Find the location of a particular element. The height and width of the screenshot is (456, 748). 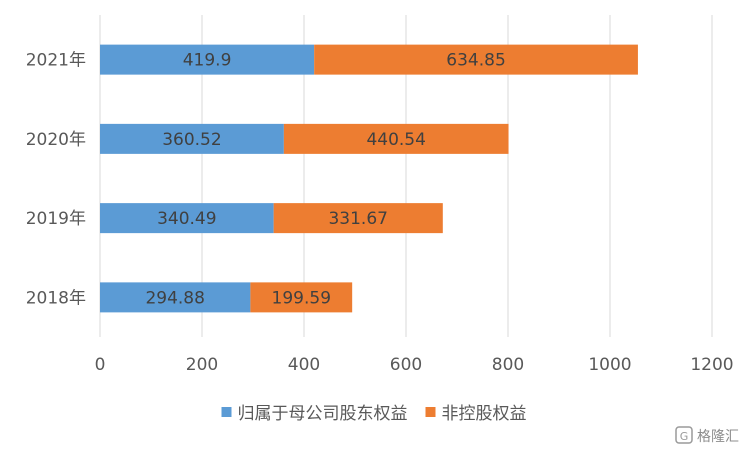

watermark-text: 格隆汇 is located at coordinates (718, 437).